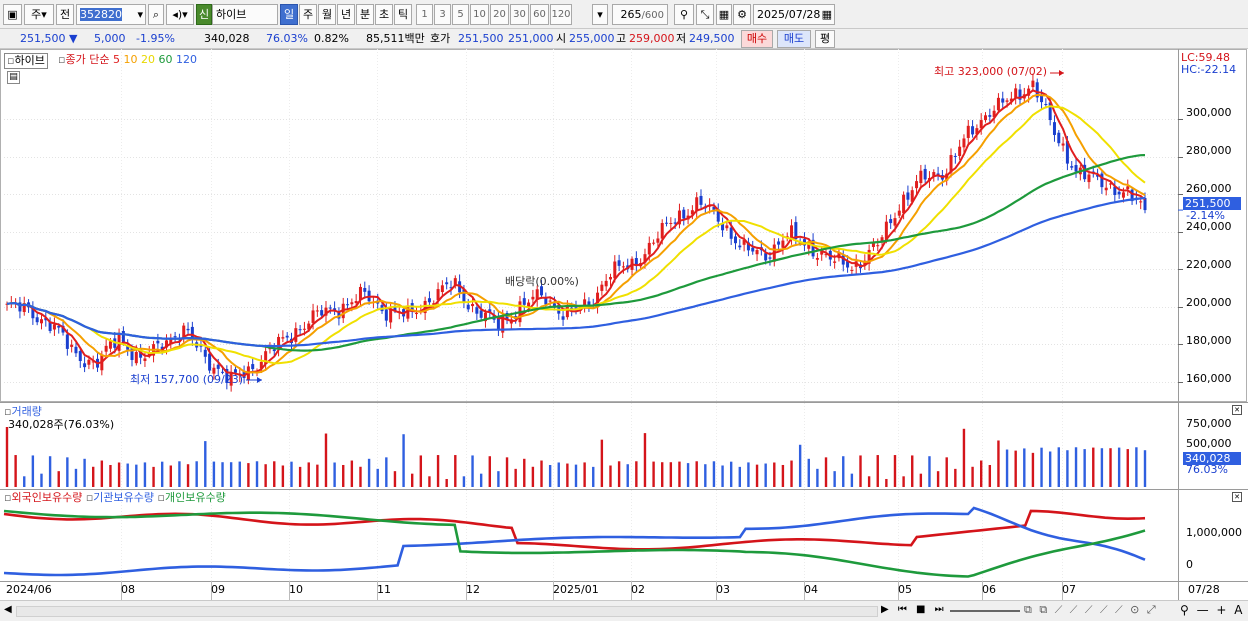 This screenshot has width=1248, height=621. I want to click on grid-icon: ▦, so click(724, 14).